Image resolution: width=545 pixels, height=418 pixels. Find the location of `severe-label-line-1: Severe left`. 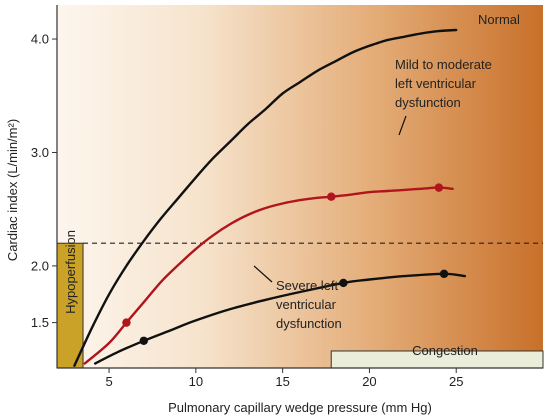

severe-label-line-1: Severe left is located at coordinates (307, 285).